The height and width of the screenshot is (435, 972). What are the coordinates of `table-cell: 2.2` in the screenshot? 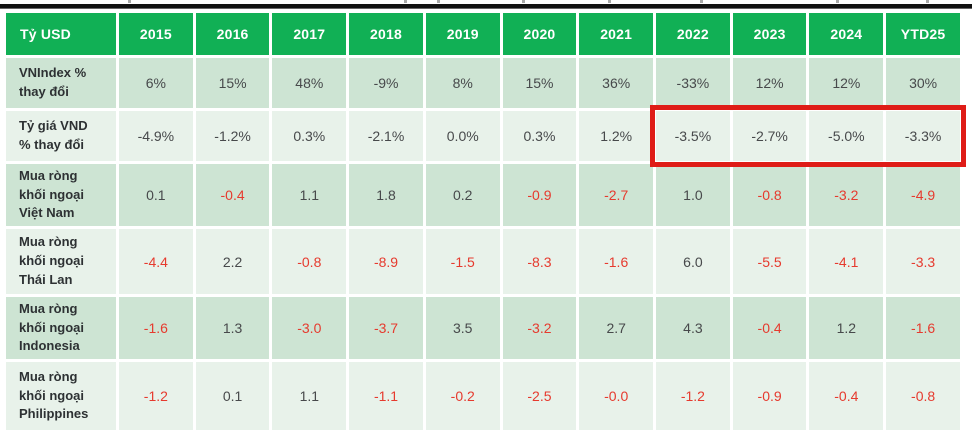 It's located at (232, 261).